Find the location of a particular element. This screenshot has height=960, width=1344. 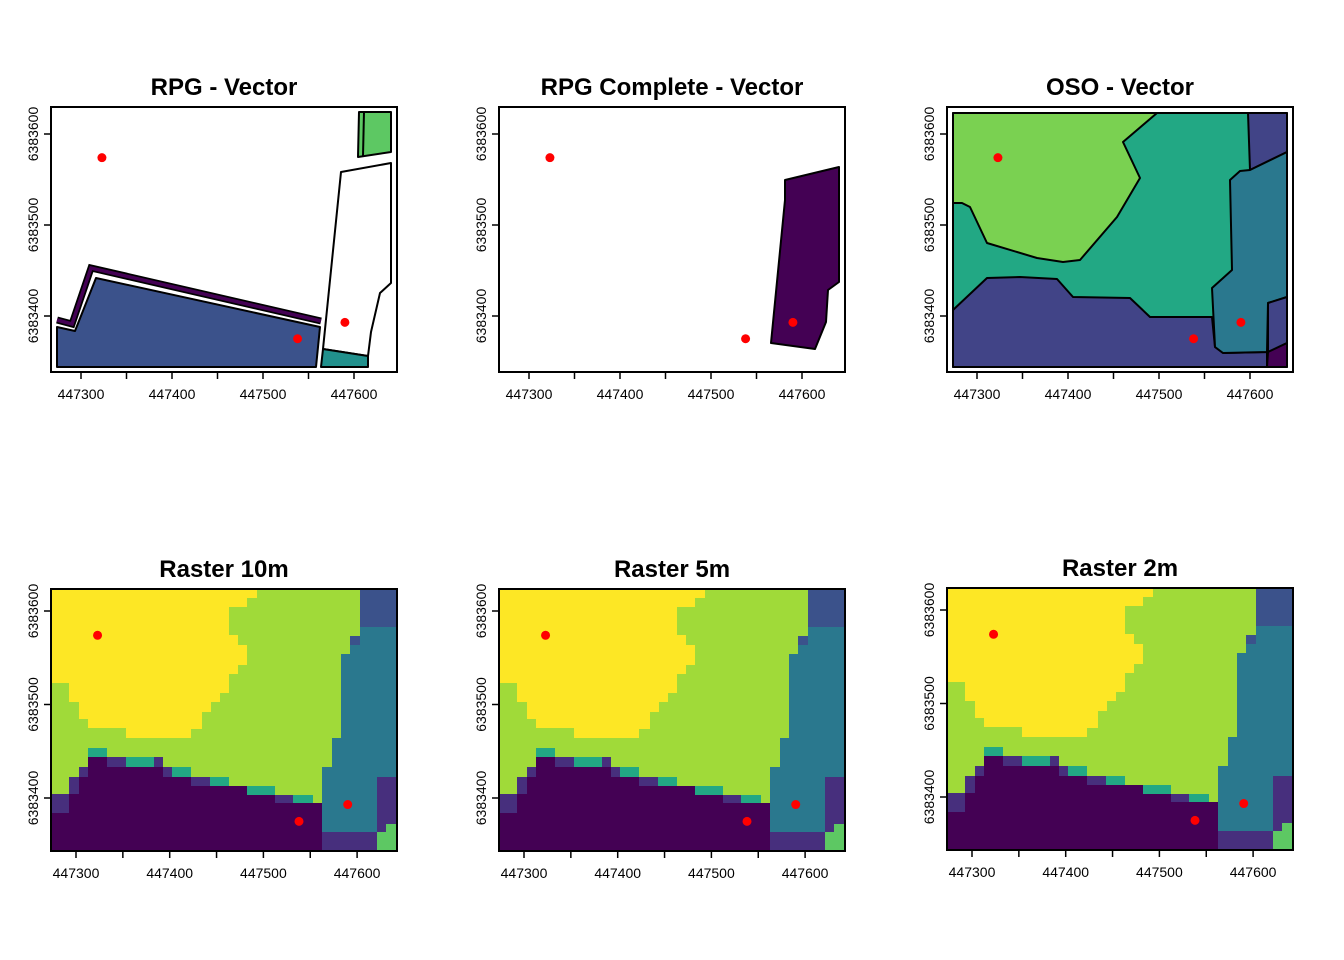

landcover-light-green is located at coordinates (1055, 187).